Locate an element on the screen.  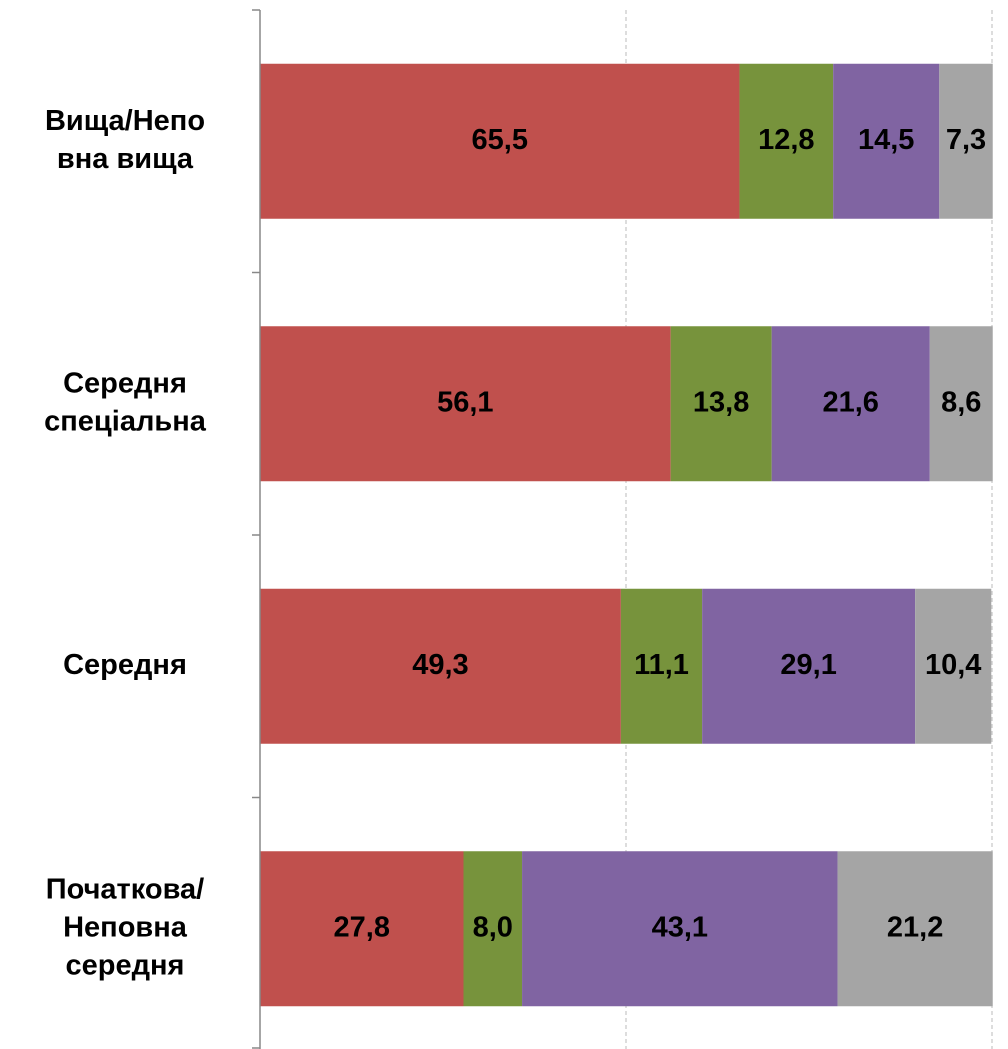
value-label: 56,1 is located at coordinates (465, 402).